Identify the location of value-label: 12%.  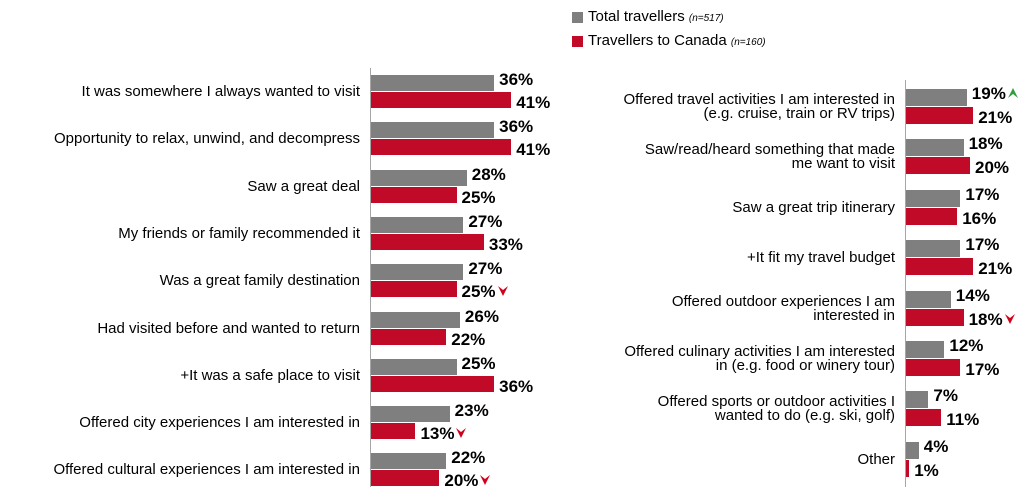
(966, 345).